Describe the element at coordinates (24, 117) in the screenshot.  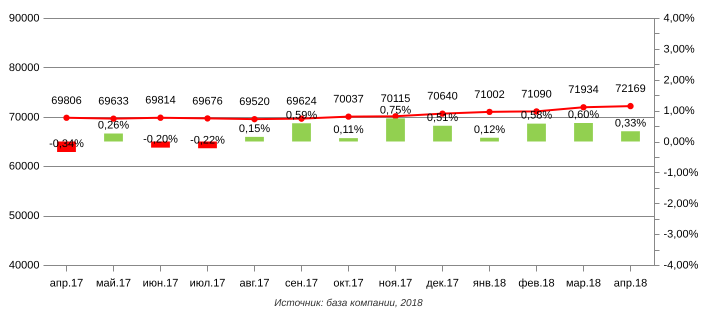
I see `y-tick-label: 70000` at that location.